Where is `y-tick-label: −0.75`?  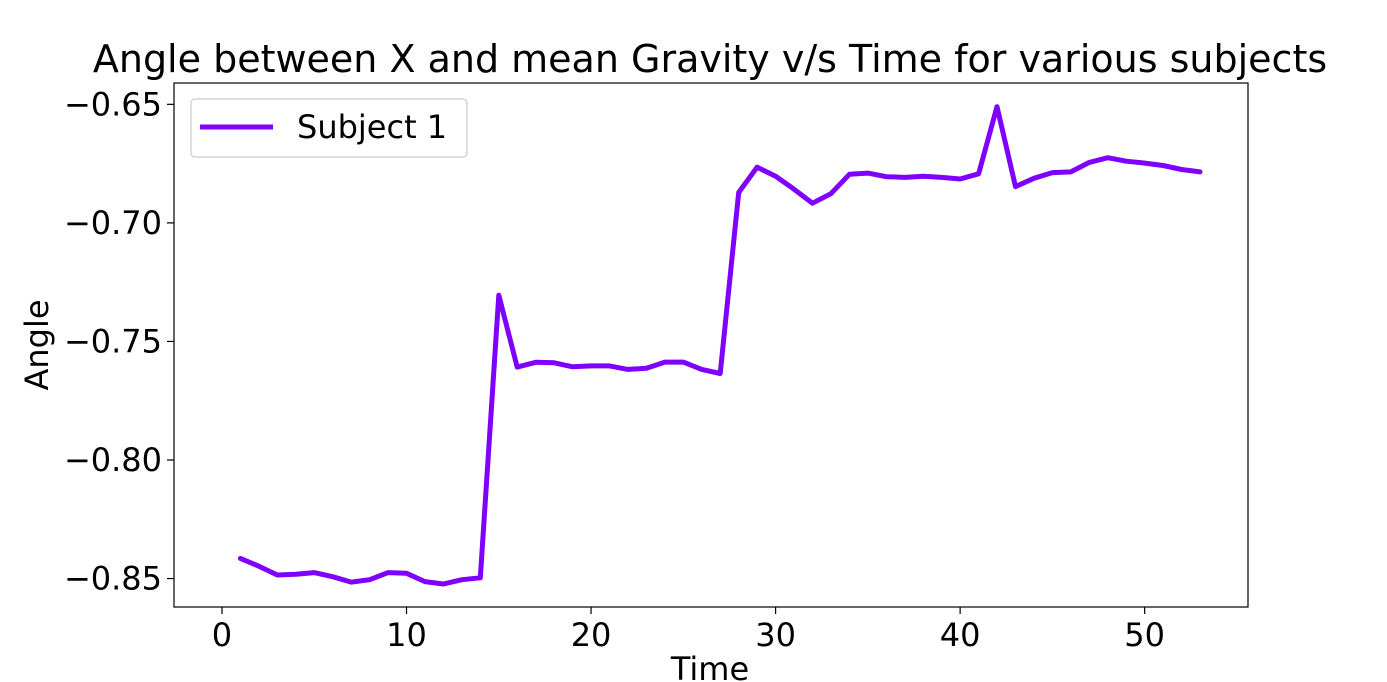 y-tick-label: −0.75 is located at coordinates (113, 341).